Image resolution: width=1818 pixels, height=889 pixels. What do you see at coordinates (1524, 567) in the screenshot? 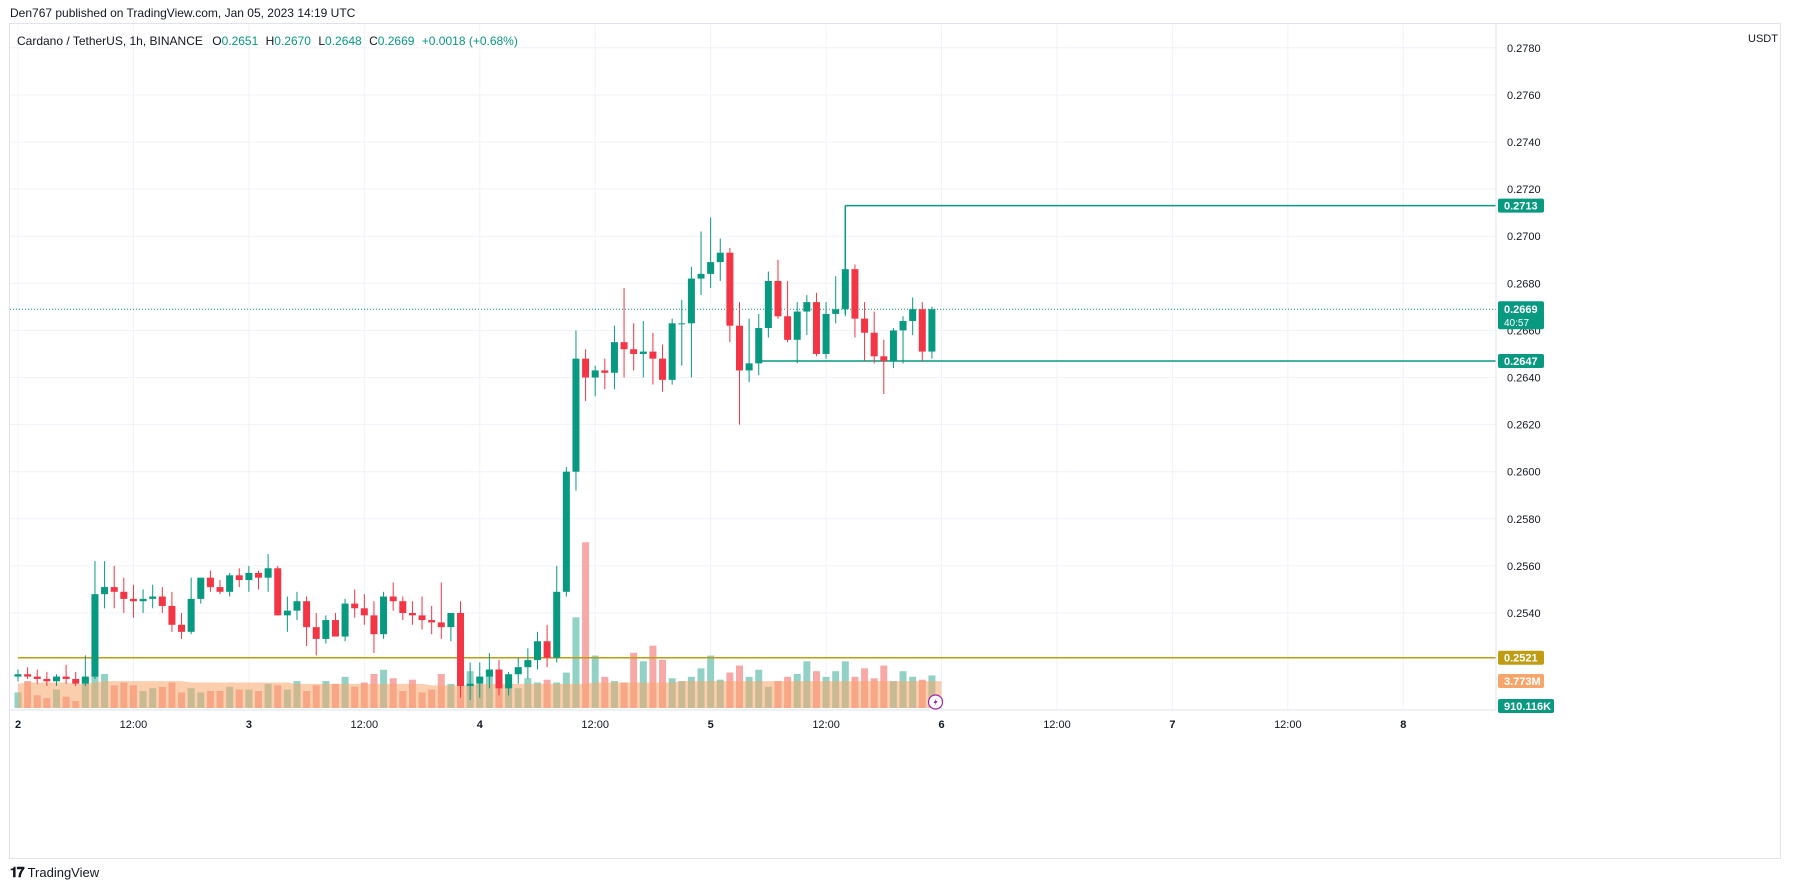
I see `price-tick-label: 0.2560` at bounding box center [1524, 567].